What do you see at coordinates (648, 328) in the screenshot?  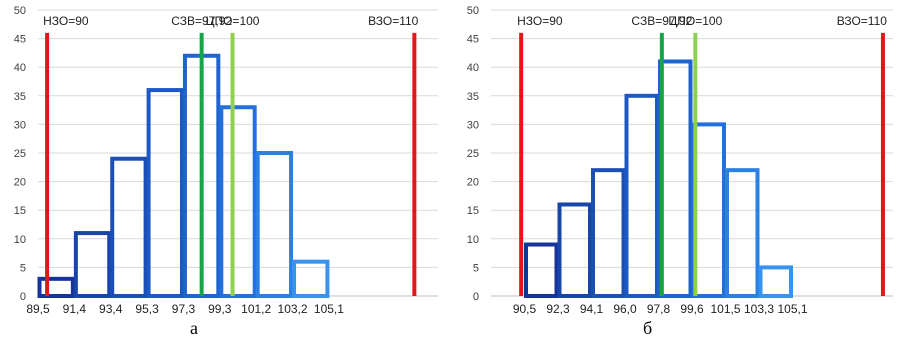 I see `caption-b: б` at bounding box center [648, 328].